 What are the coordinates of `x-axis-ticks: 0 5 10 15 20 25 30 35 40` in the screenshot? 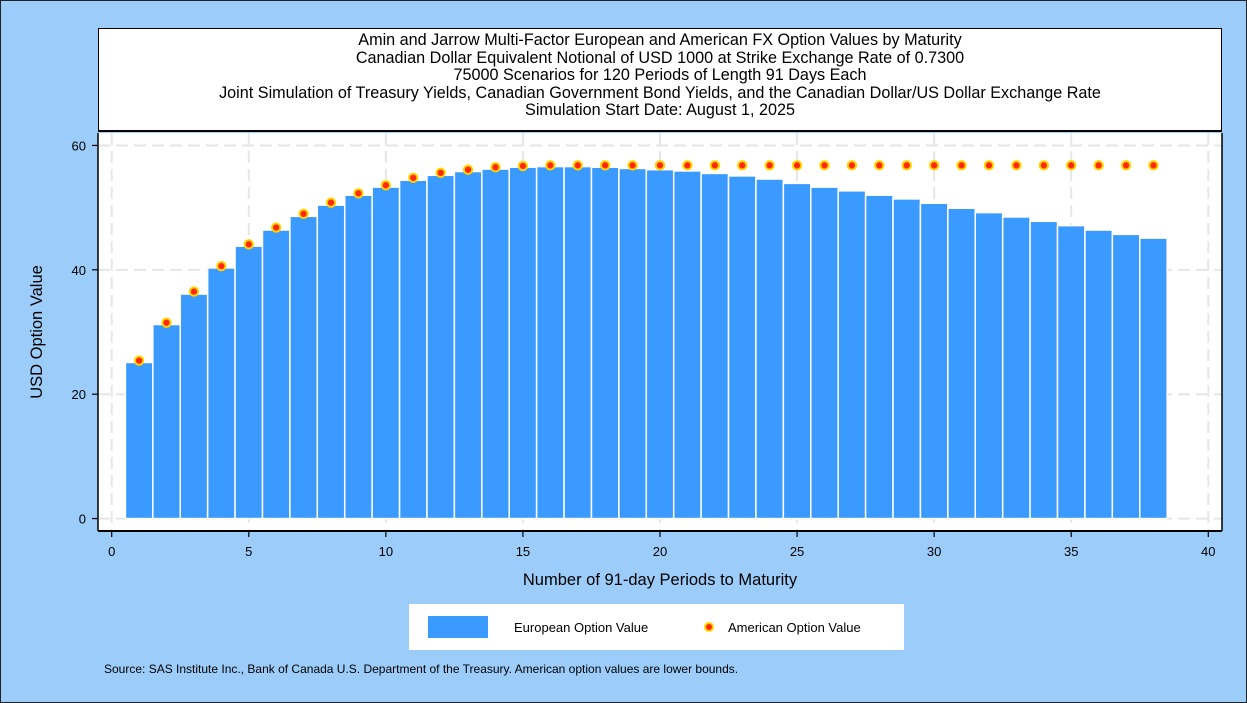 It's located at (662, 545).